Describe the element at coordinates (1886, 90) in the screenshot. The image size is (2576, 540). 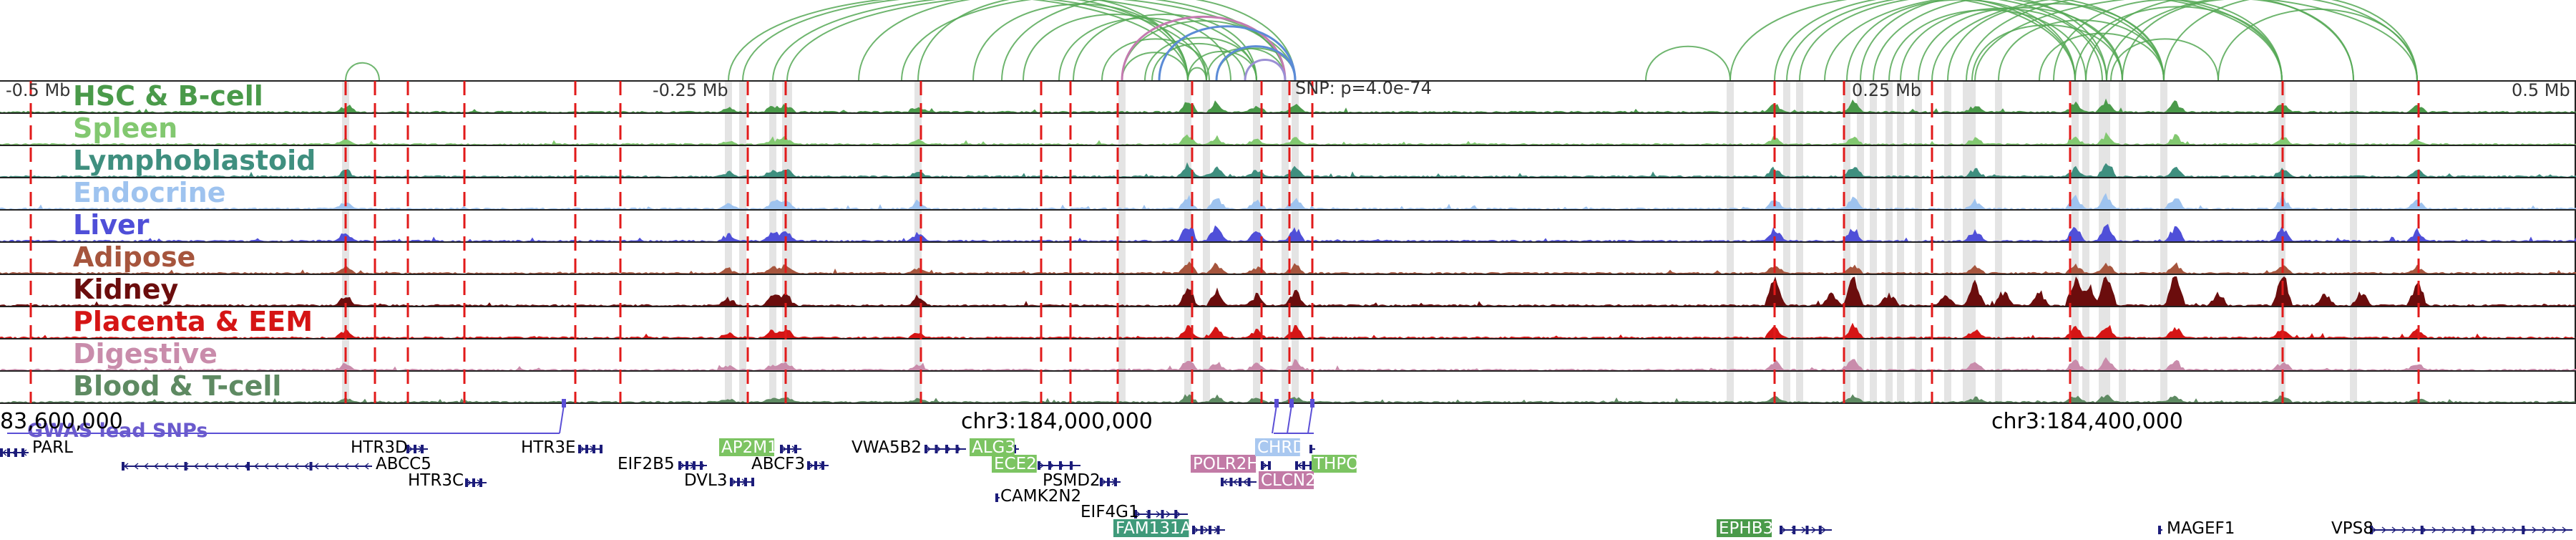
I see `axis-label-0.25mb: 0.25 Mb` at that location.